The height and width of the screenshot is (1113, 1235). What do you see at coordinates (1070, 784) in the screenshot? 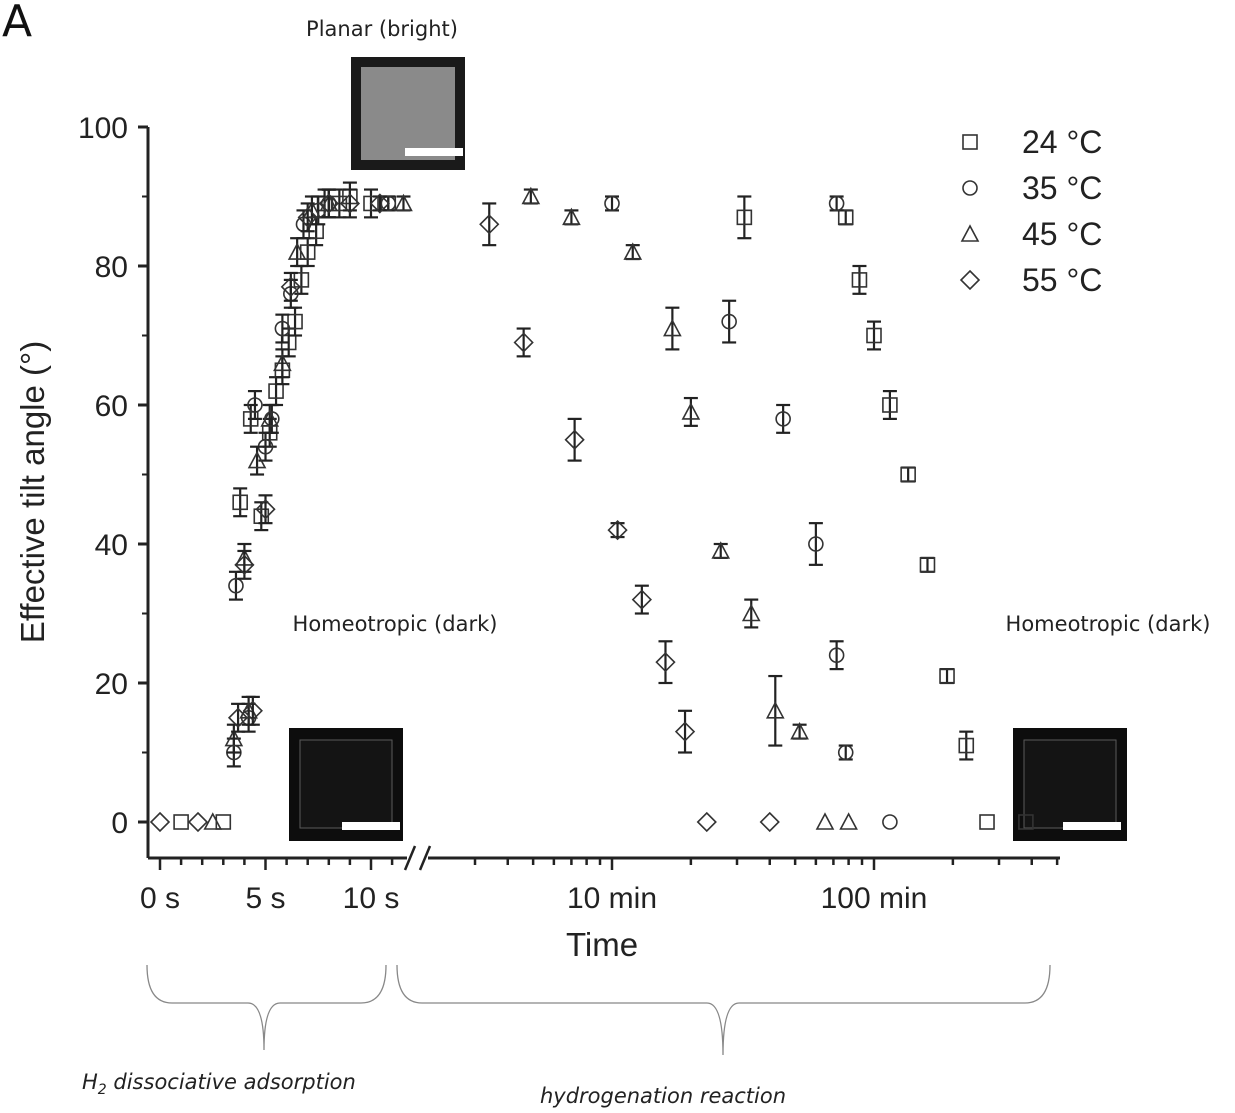
I see `inset-homeotropic-image-right` at bounding box center [1070, 784].